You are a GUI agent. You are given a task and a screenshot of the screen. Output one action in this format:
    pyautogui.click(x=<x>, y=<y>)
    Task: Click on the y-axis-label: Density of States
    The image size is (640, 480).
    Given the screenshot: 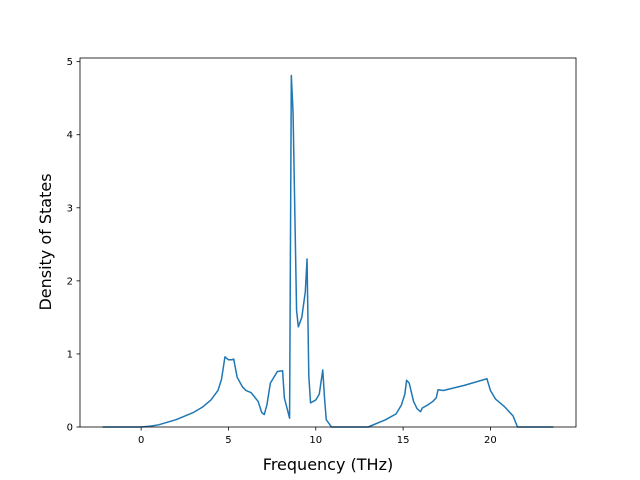 What is the action you would take?
    pyautogui.click(x=45, y=241)
    